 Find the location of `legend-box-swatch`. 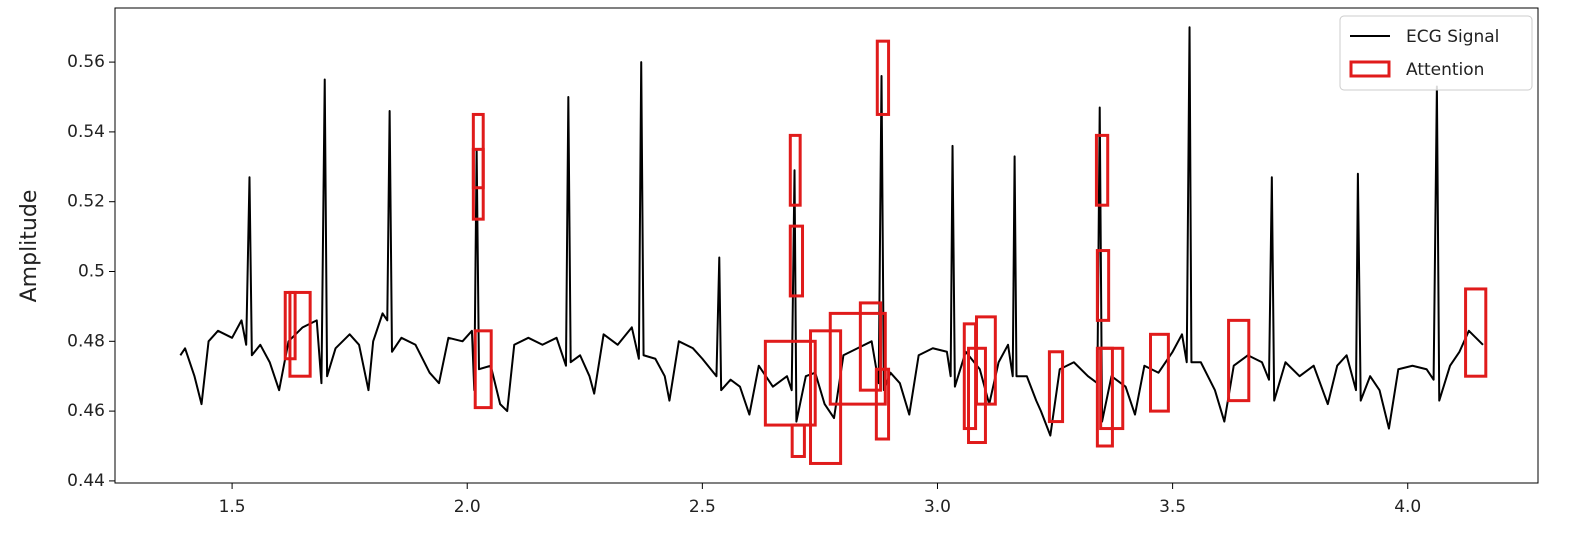

legend-box-swatch is located at coordinates (1370, 69).